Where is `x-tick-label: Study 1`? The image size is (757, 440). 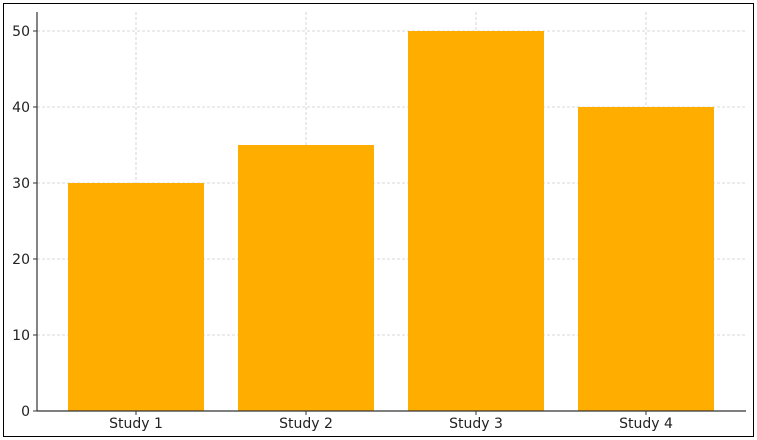
x-tick-label: Study 1 is located at coordinates (136, 424).